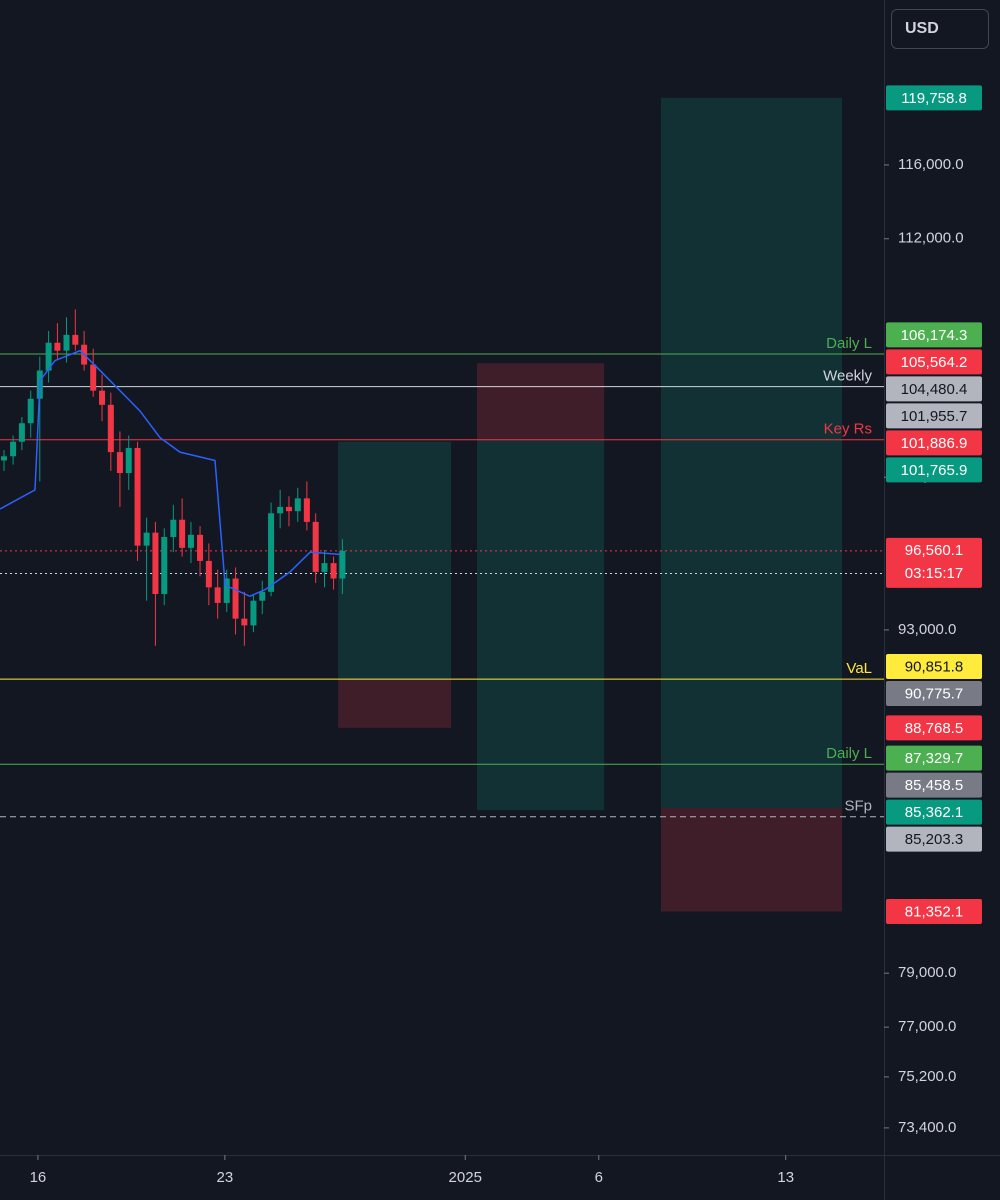 The width and height of the screenshot is (1000, 1200). What do you see at coordinates (859, 668) in the screenshot?
I see `level-label: VaL` at bounding box center [859, 668].